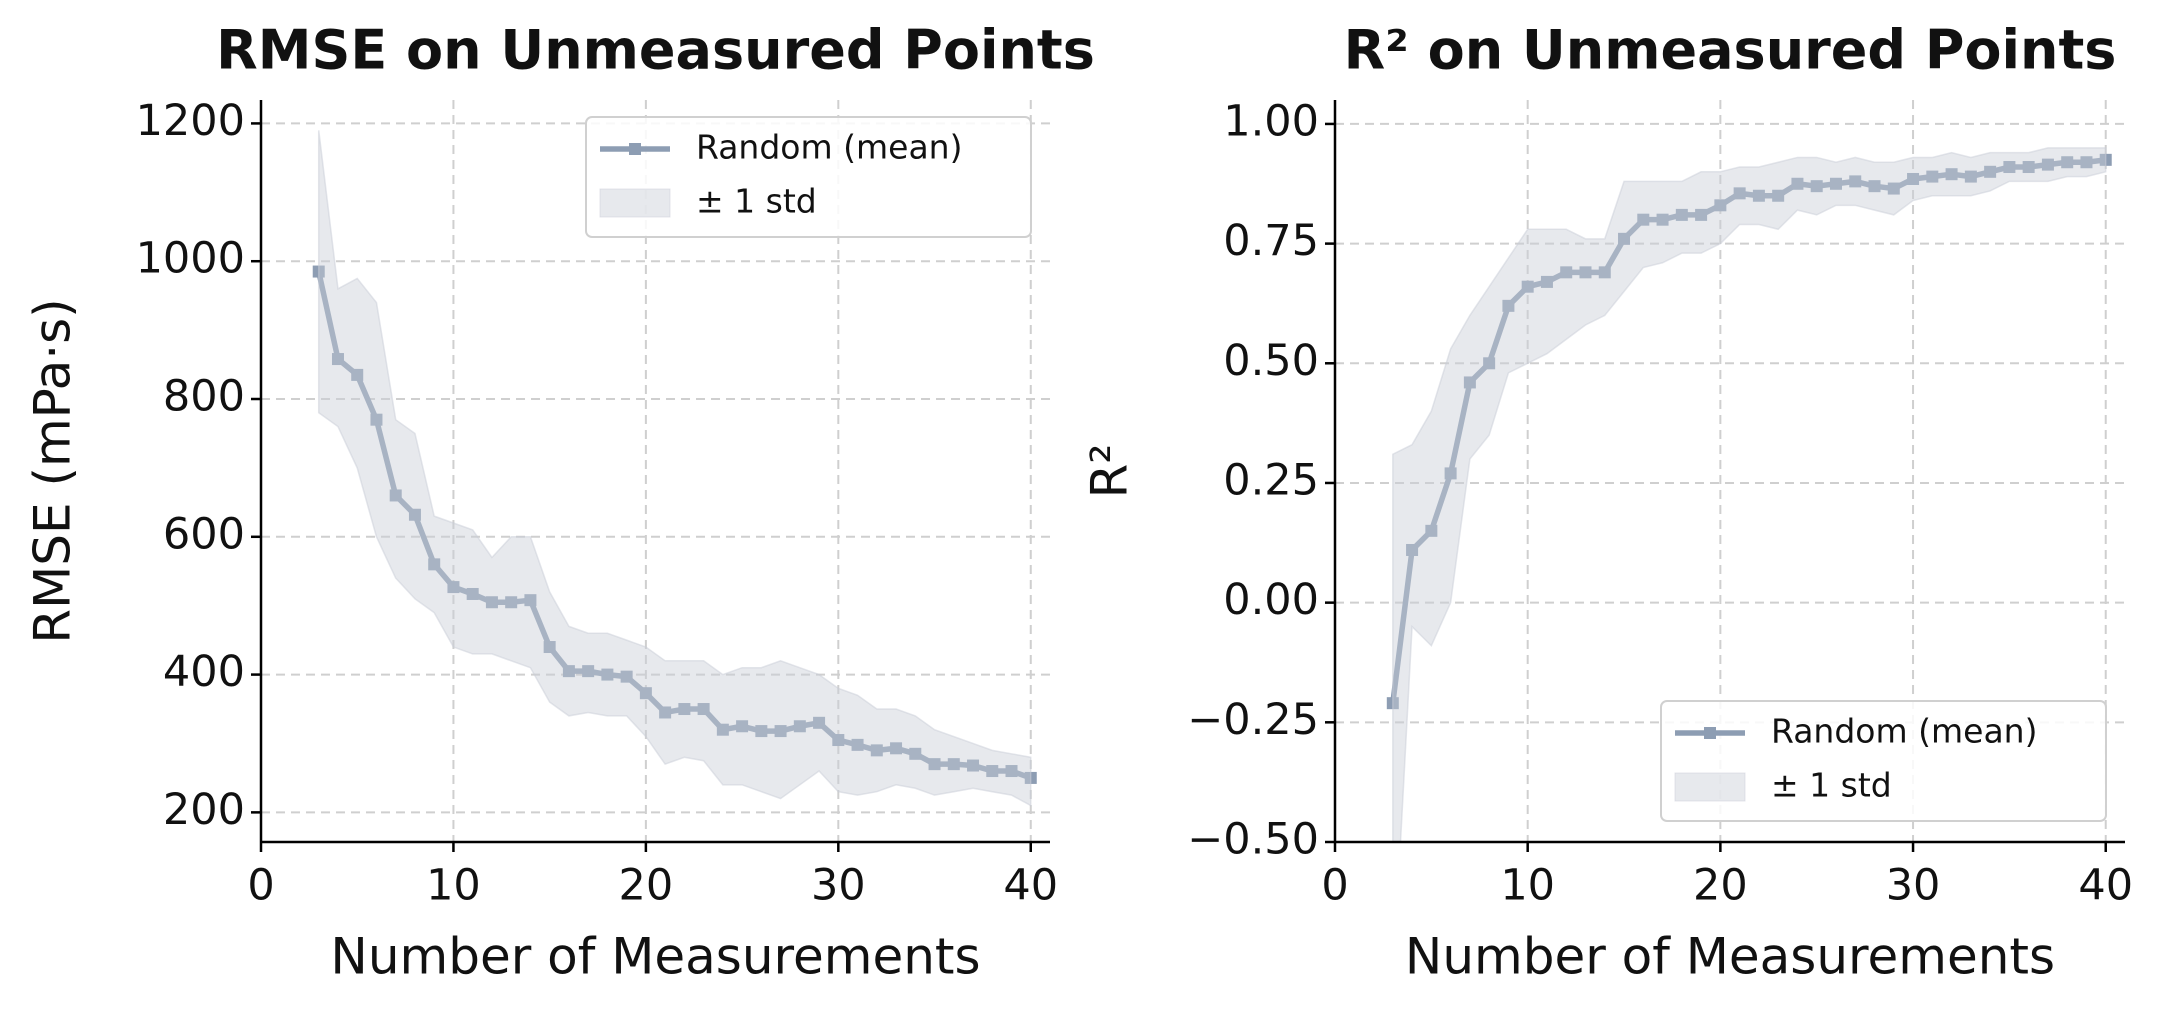 The width and height of the screenshot is (2170, 1019). Describe the element at coordinates (808, 177) in the screenshot. I see `legend-box` at that location.